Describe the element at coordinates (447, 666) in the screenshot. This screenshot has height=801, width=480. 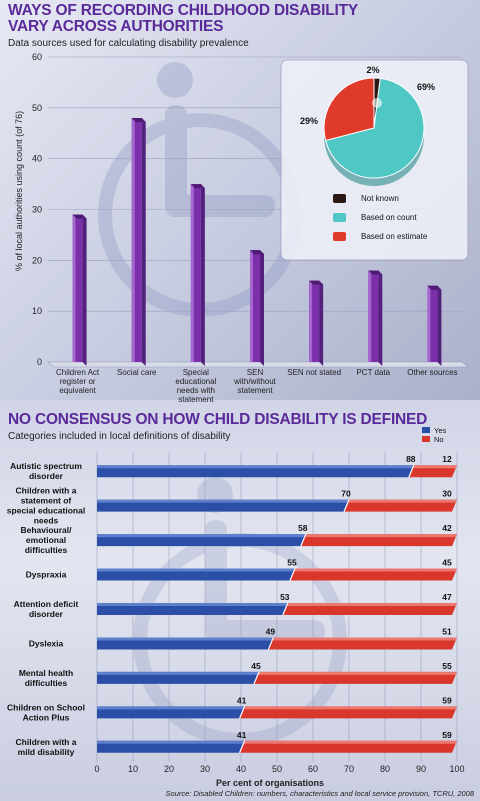
I see `no-value-label: 55` at that location.